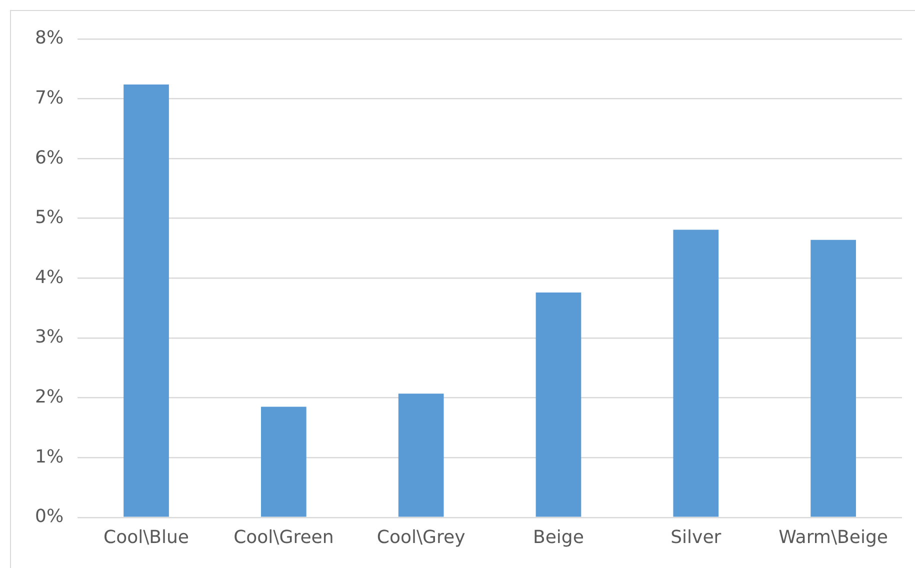  What do you see at coordinates (49, 337) in the screenshot?
I see `y-tick-label: 3%` at bounding box center [49, 337].